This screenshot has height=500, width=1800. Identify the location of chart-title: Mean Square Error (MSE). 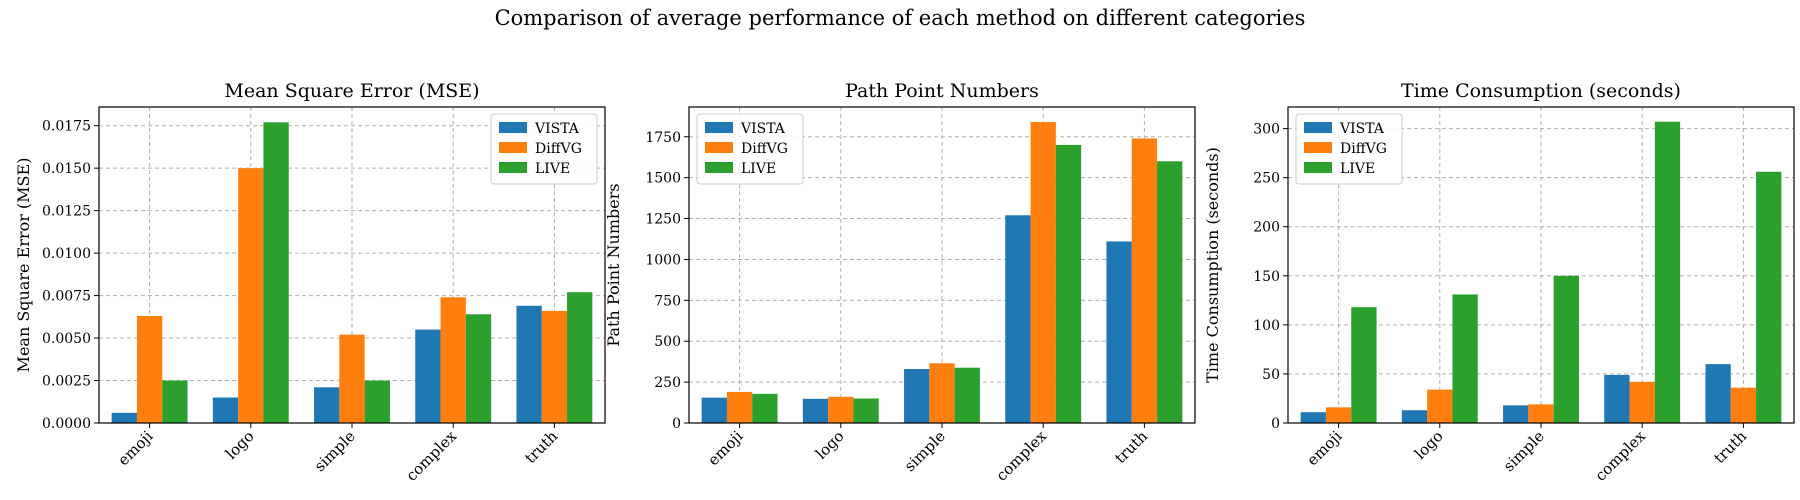
(351, 91).